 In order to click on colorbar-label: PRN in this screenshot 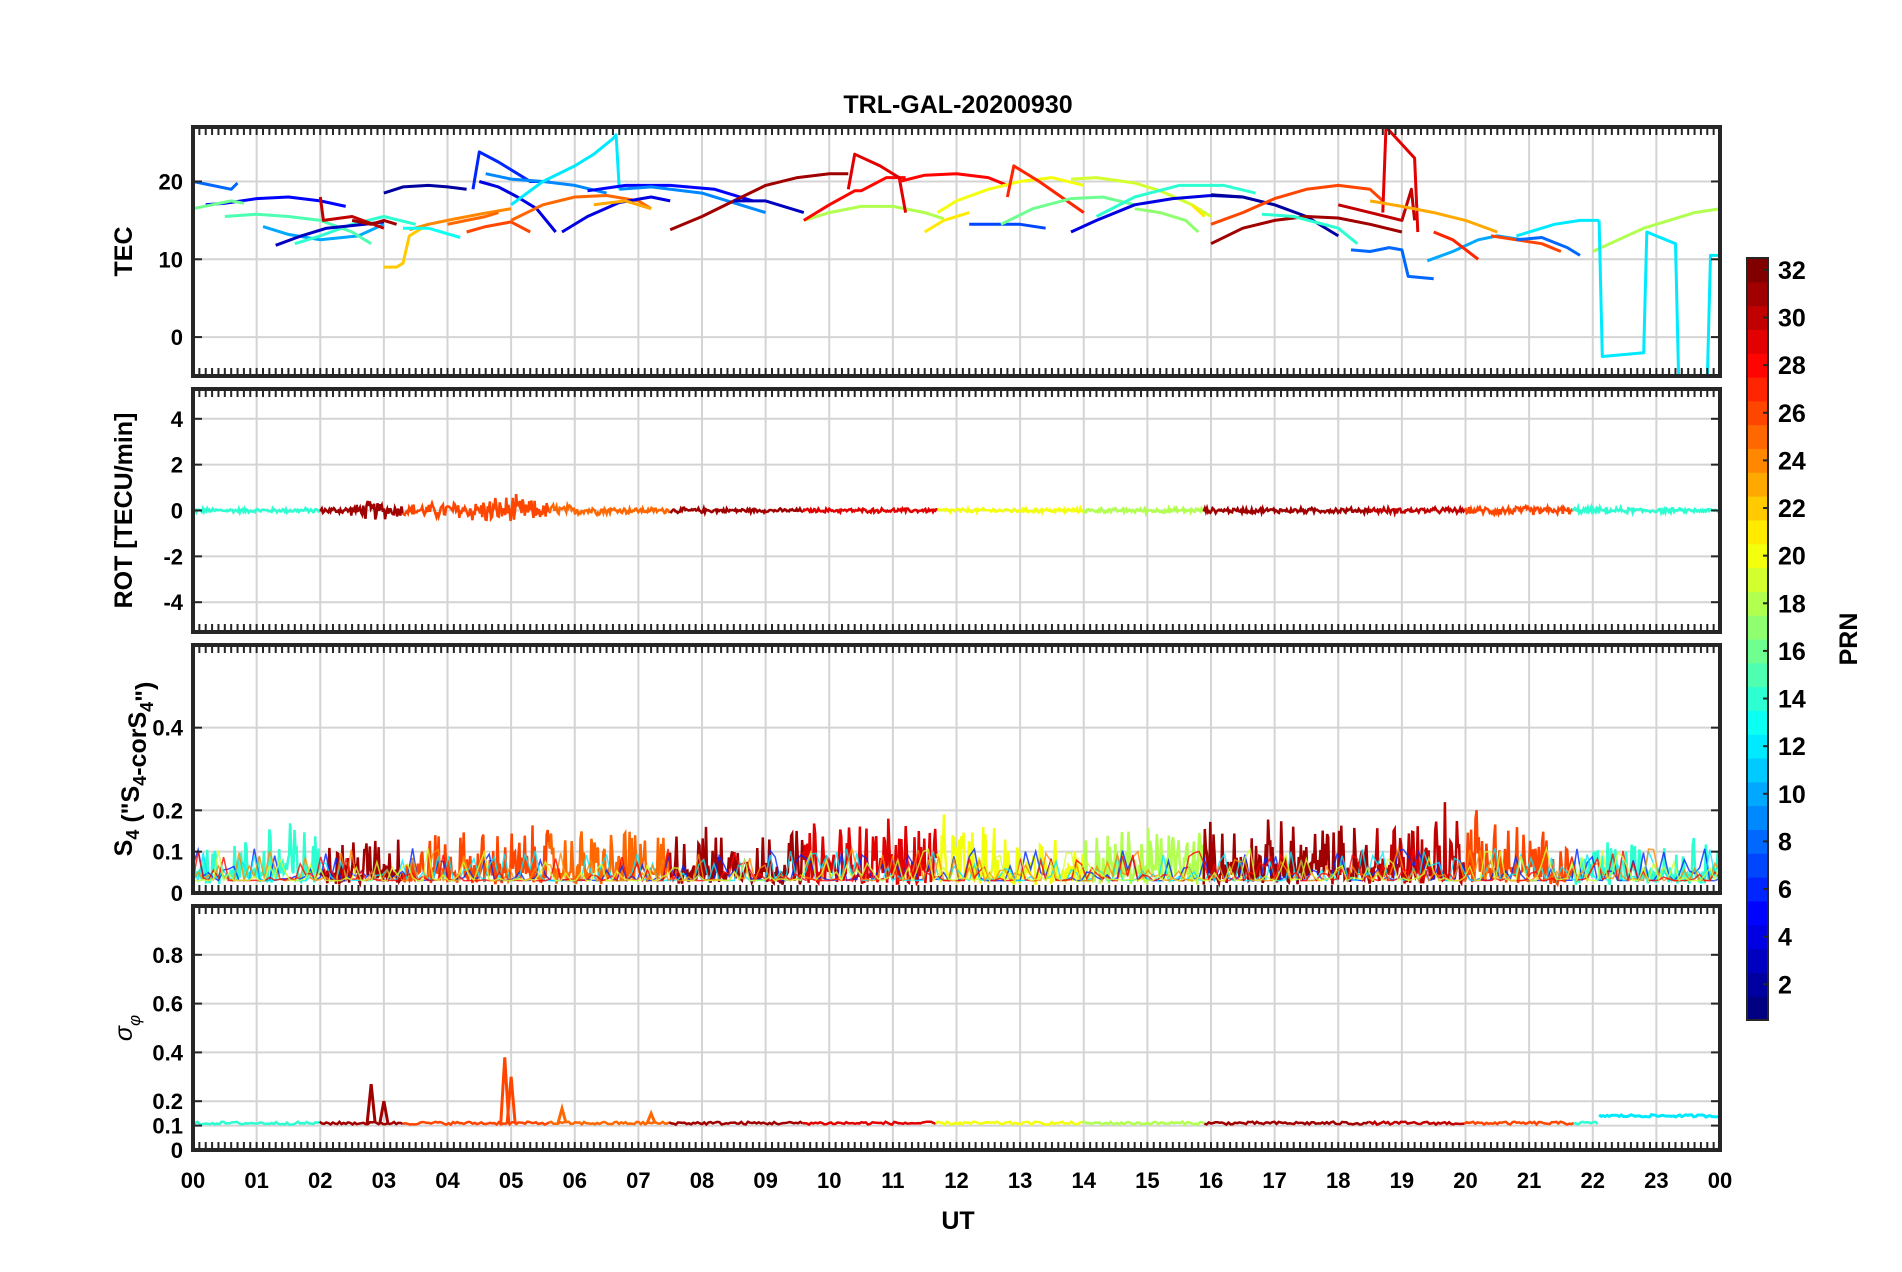, I will do `click(1849, 639)`.